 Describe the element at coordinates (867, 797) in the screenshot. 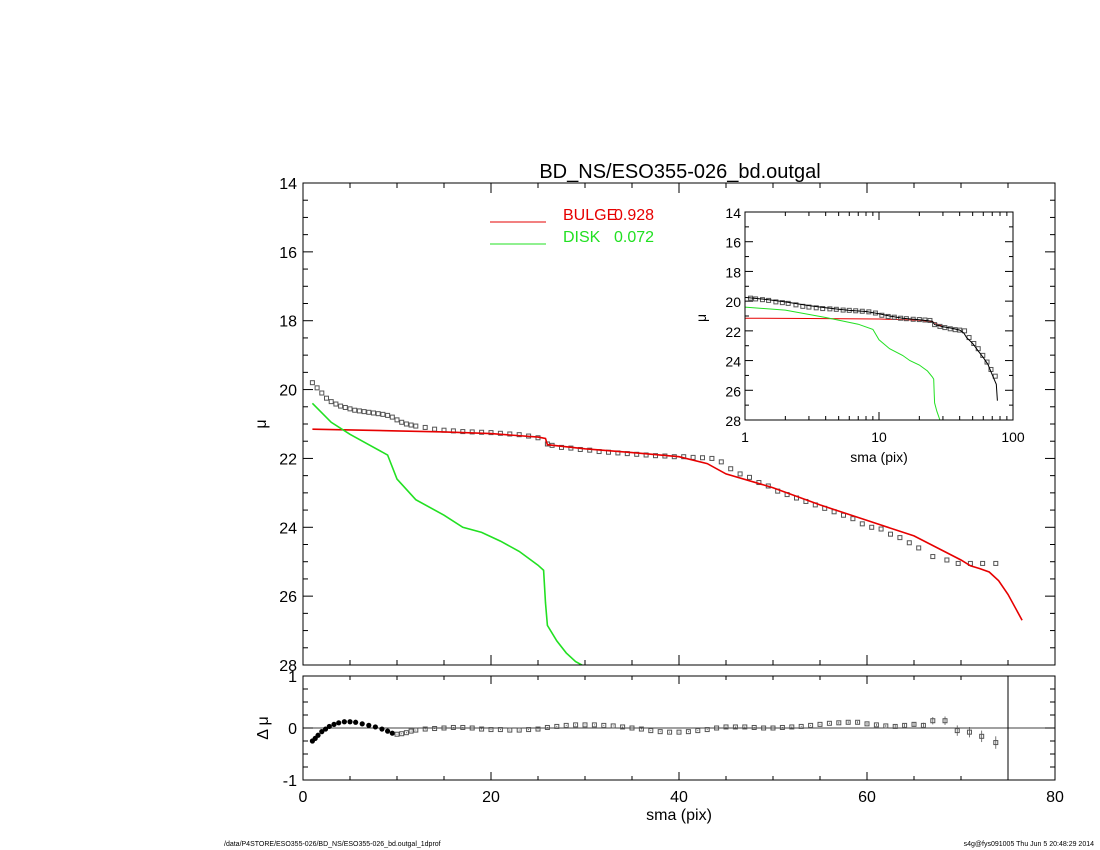

I see `x-tick-label: 60` at that location.